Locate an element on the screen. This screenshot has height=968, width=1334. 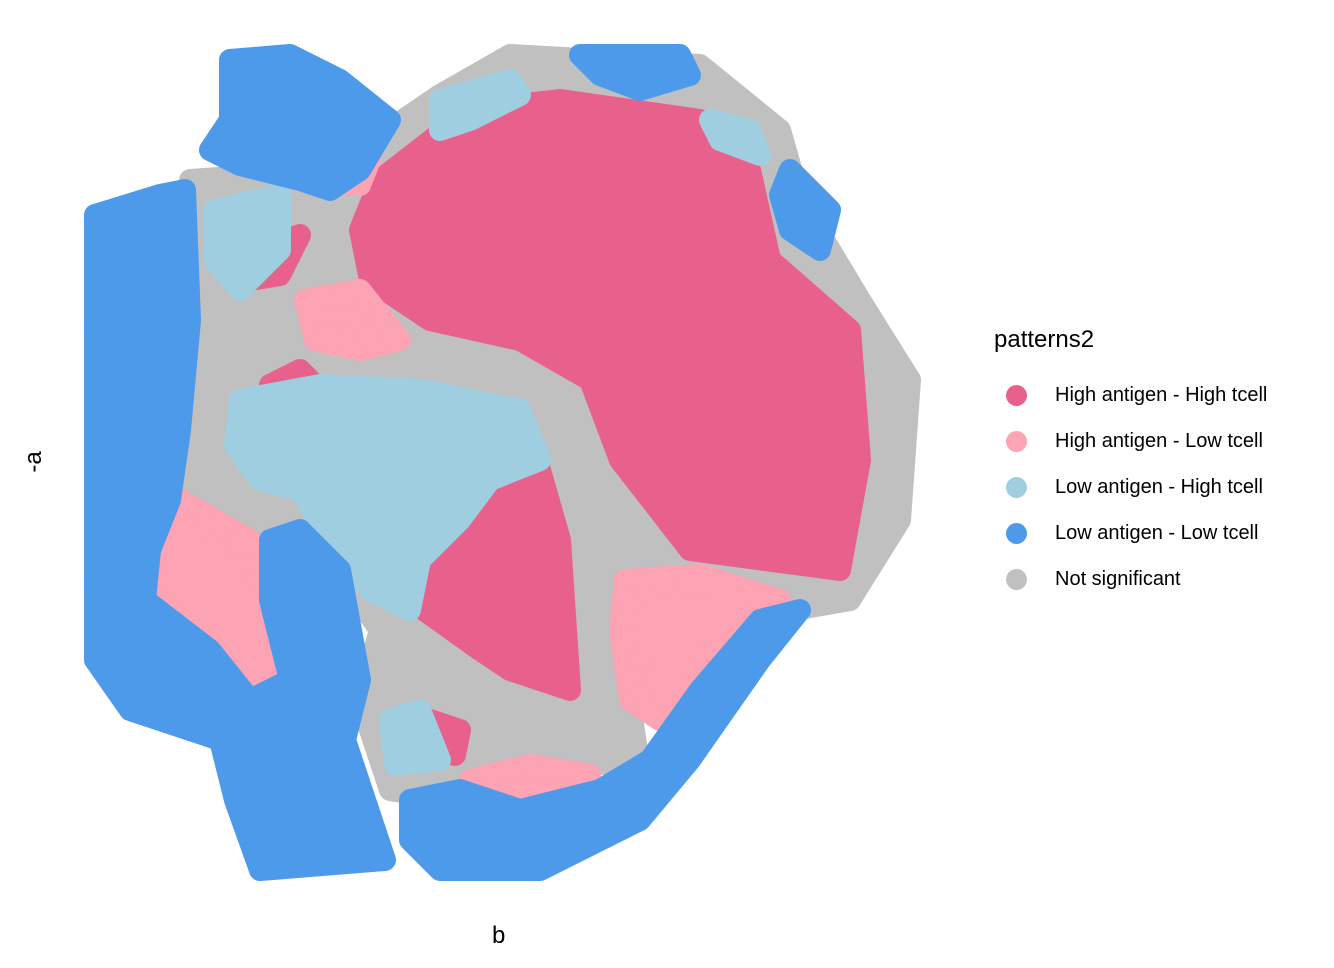
legend-item-not-significant: Not significant is located at coordinates (1130, 579).